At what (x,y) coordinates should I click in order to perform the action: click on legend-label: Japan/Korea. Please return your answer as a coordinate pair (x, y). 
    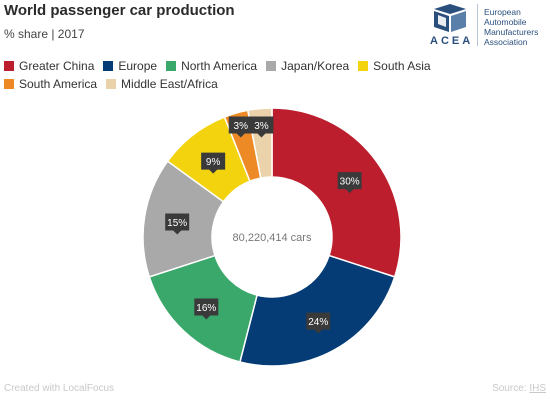
    Looking at the image, I should click on (315, 66).